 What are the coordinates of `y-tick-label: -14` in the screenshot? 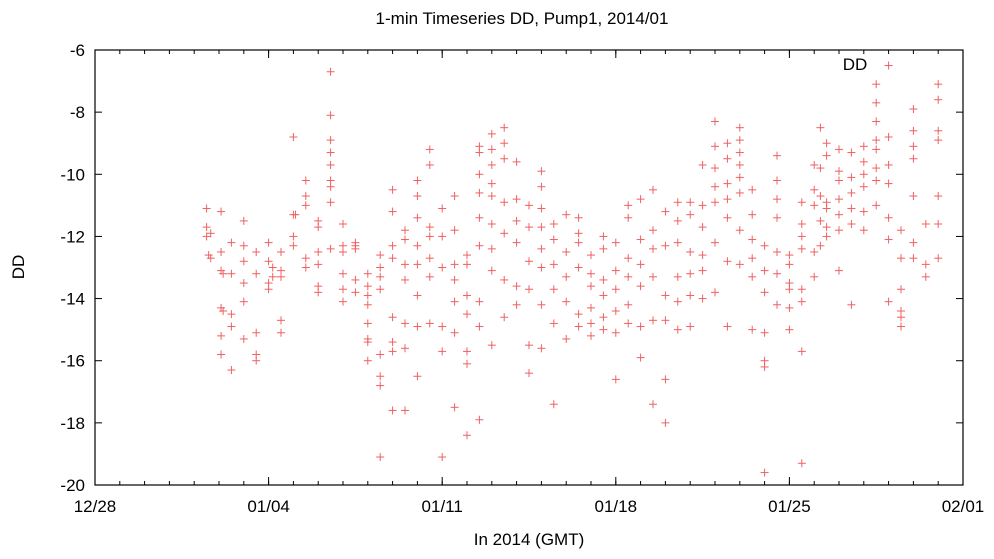 It's located at (72, 299).